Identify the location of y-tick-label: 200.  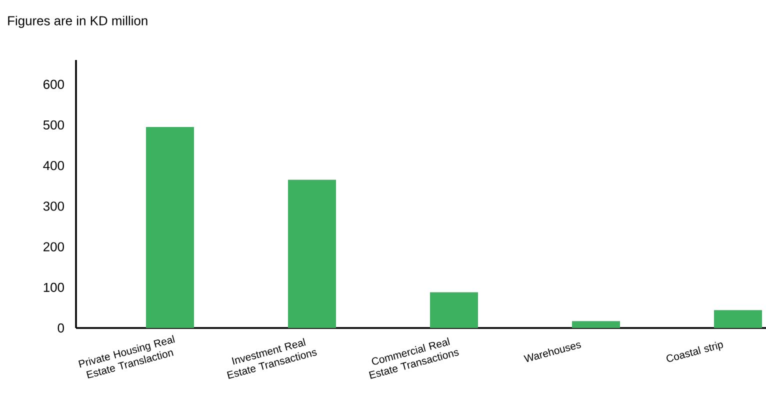
(54, 247).